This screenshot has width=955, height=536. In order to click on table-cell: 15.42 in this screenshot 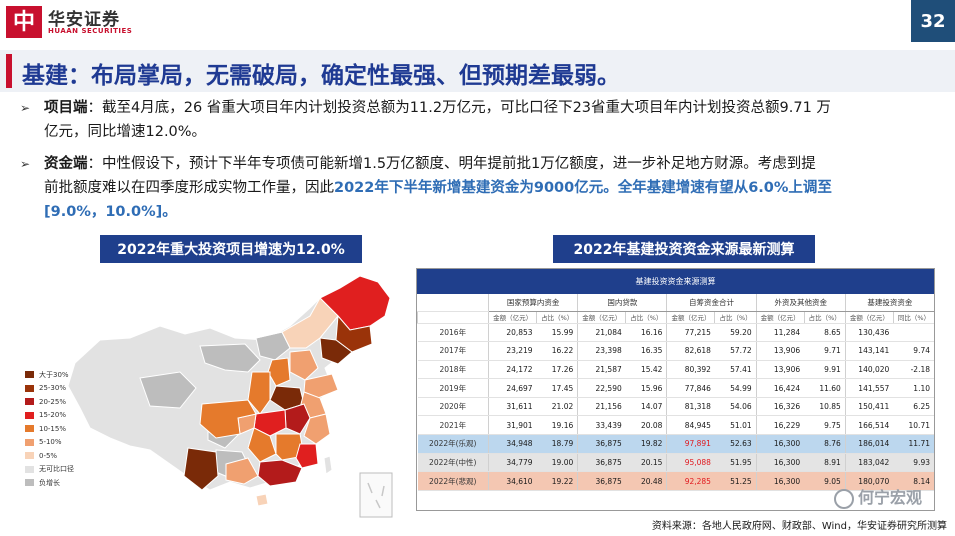, I will do `click(646, 370)`.